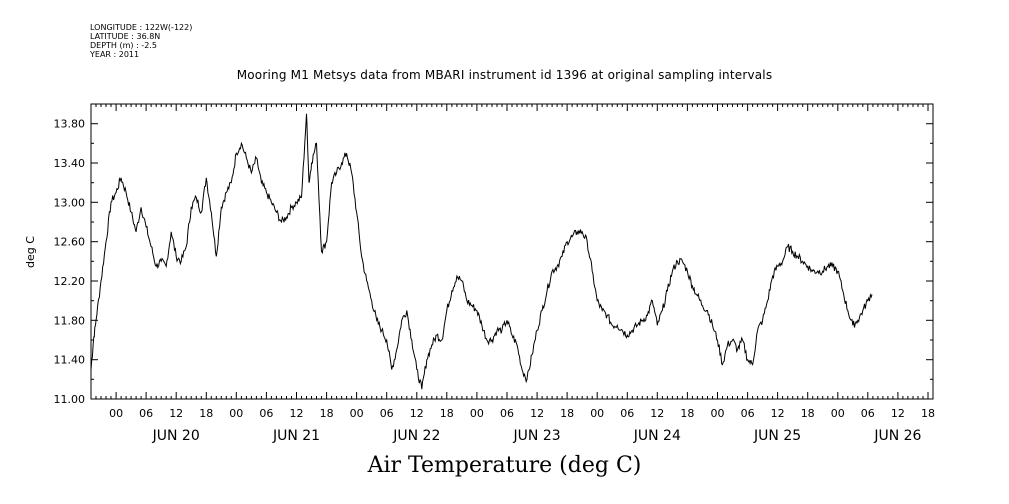  What do you see at coordinates (123, 45) in the screenshot?
I see `depth-label: DEPTH (m) : -2.5` at bounding box center [123, 45].